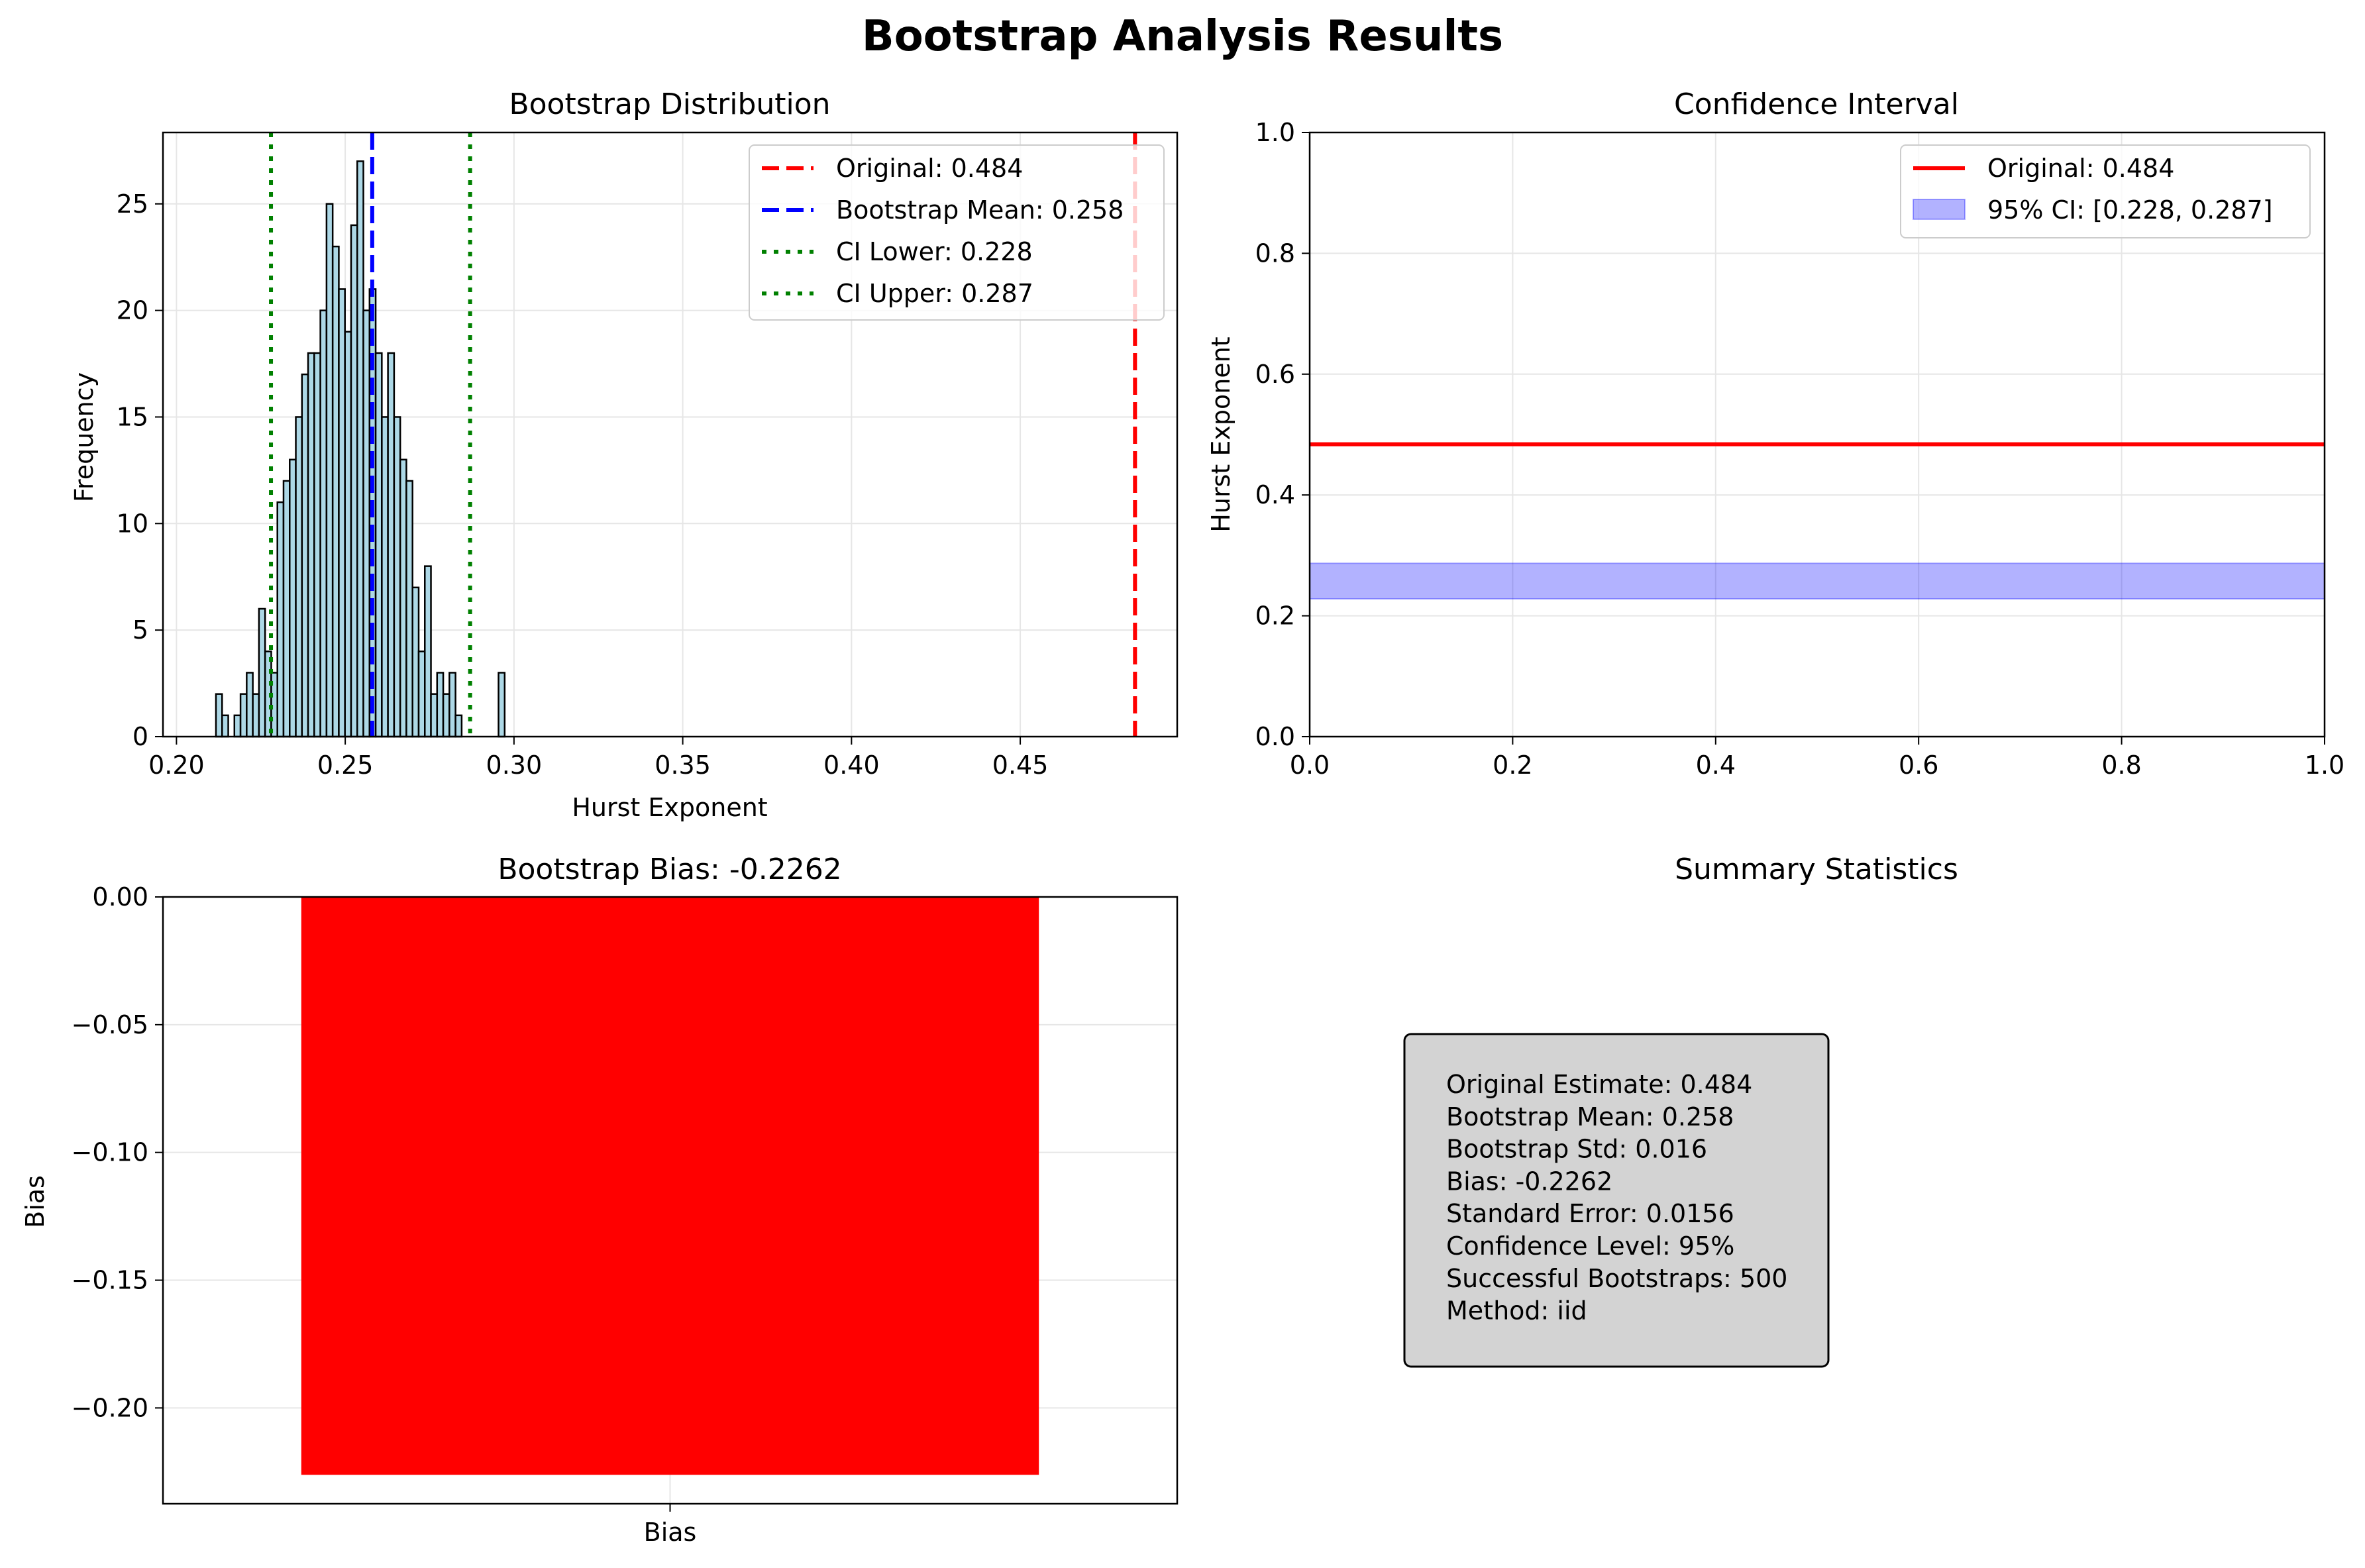 Image resolution: width=2365 pixels, height=1568 pixels. What do you see at coordinates (514, 765) in the screenshot?
I see `histogram-xtick-label: 0.30` at bounding box center [514, 765].